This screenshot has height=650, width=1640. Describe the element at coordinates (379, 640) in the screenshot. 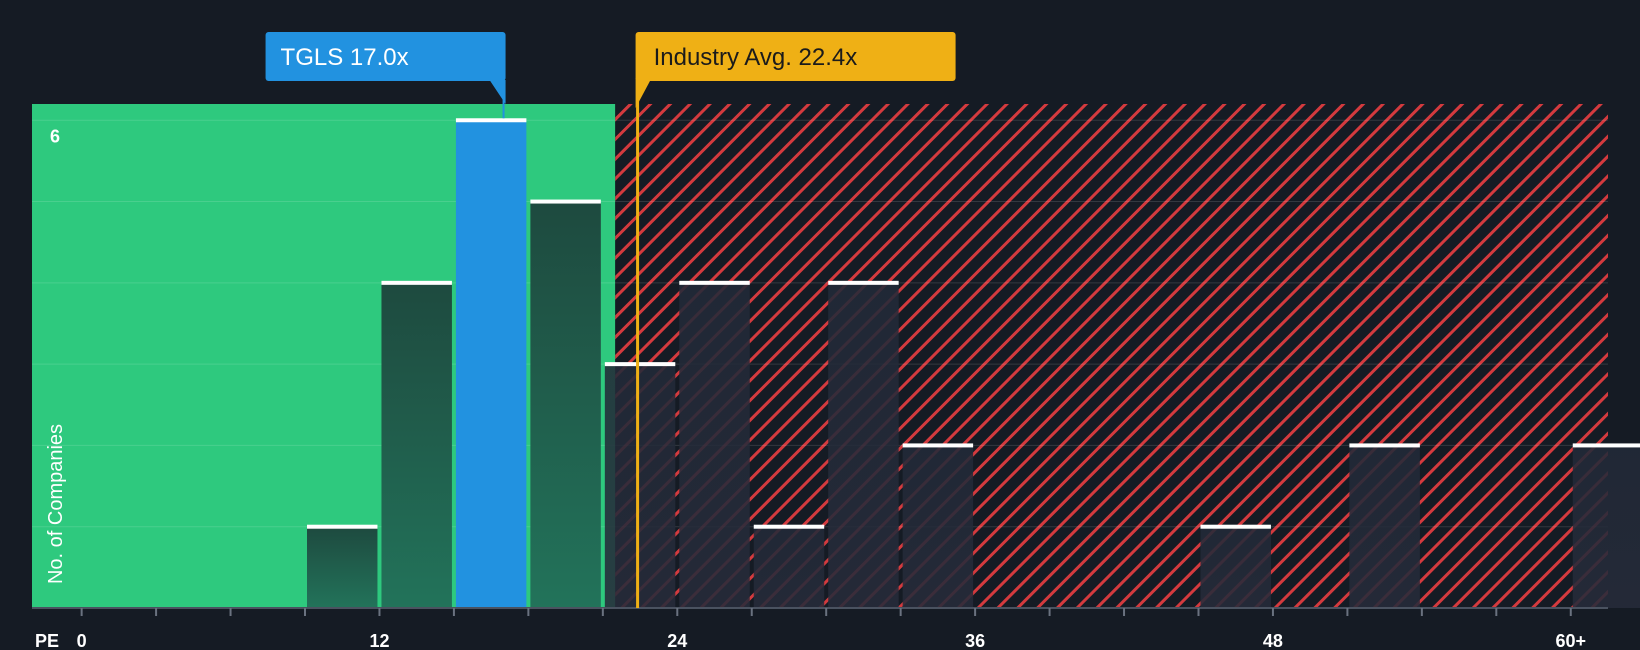

I see `x-tick-label: 12` at that location.